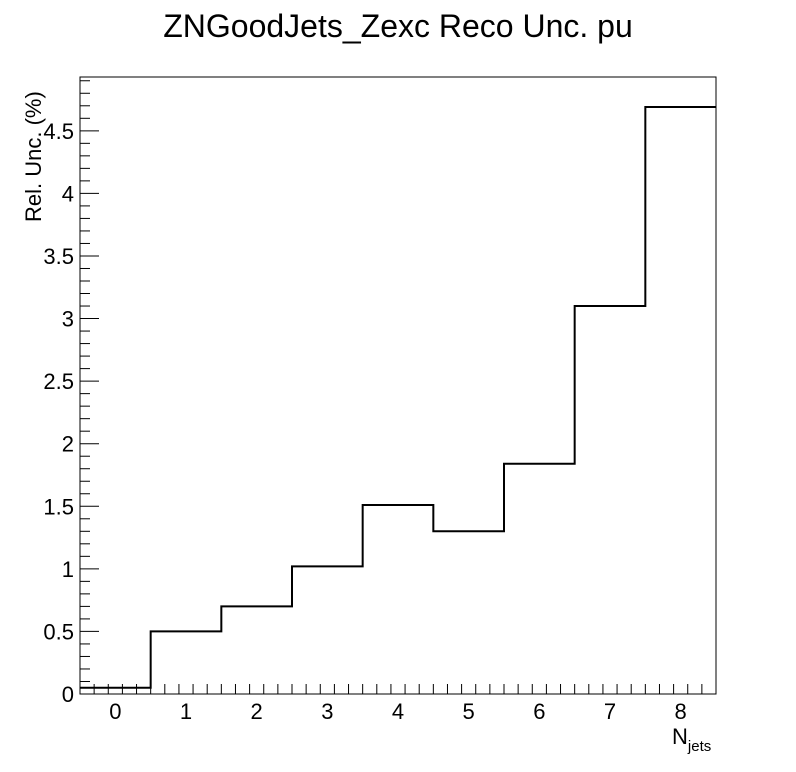  Describe the element at coordinates (68, 569) in the screenshot. I see `y-tick-label: 1` at that location.